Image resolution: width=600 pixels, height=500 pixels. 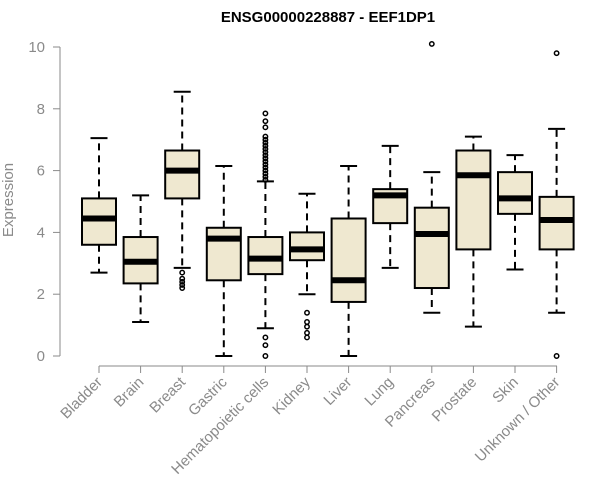 I want to click on y-tick-label: 8, so click(x=41, y=109).